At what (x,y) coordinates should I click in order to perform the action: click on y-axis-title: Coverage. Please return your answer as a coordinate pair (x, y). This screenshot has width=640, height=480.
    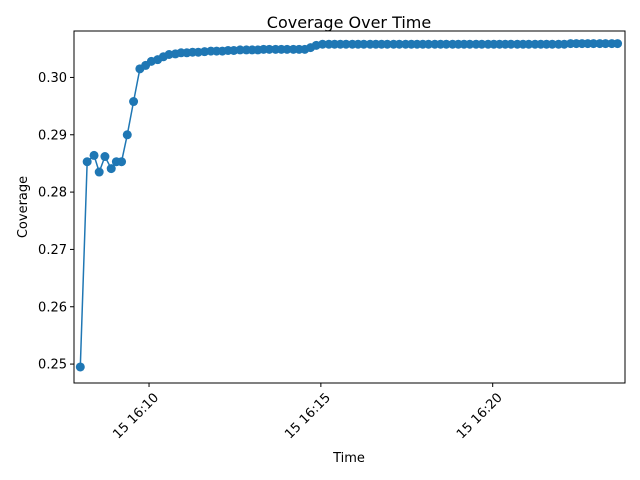
    Looking at the image, I should click on (23, 207).